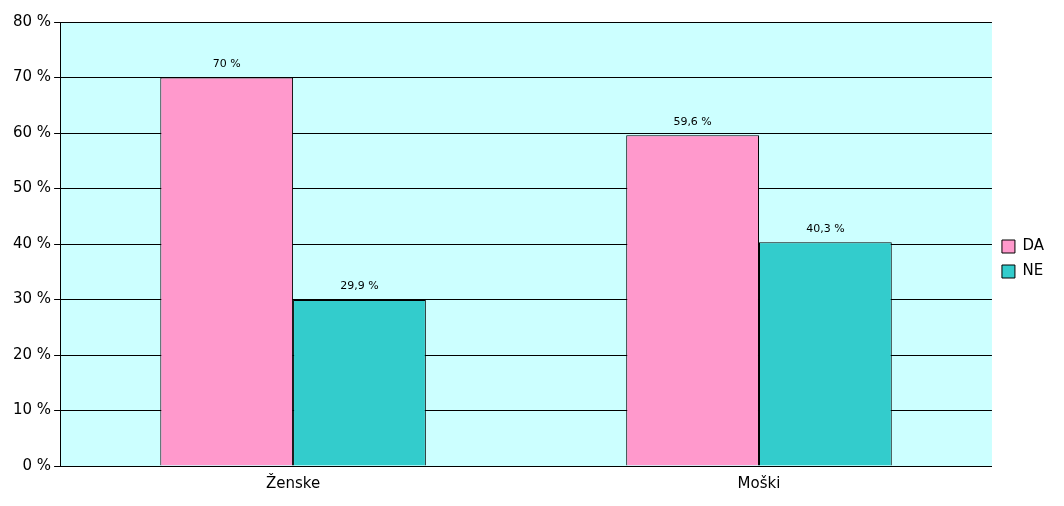 The image size is (1064, 506). I want to click on legend-label: NE, so click(1033, 270).